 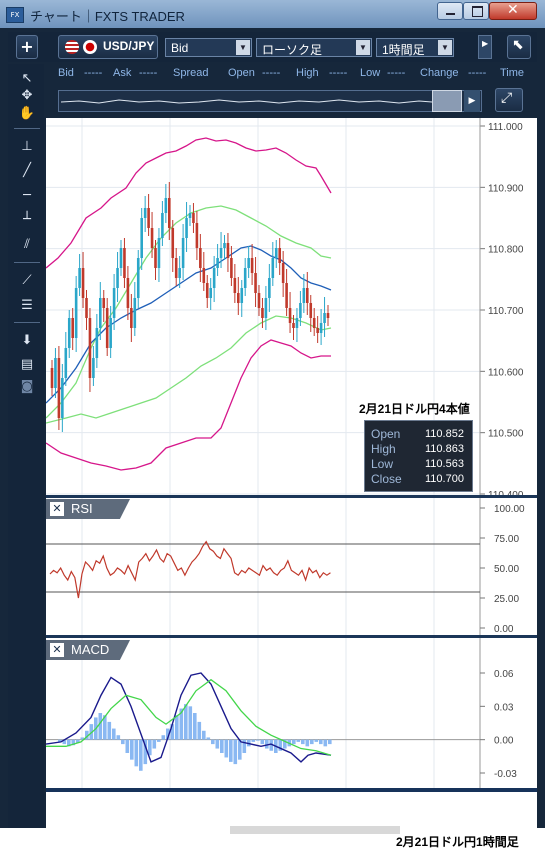 I want to click on time-axis-area, so click(x=291, y=808).